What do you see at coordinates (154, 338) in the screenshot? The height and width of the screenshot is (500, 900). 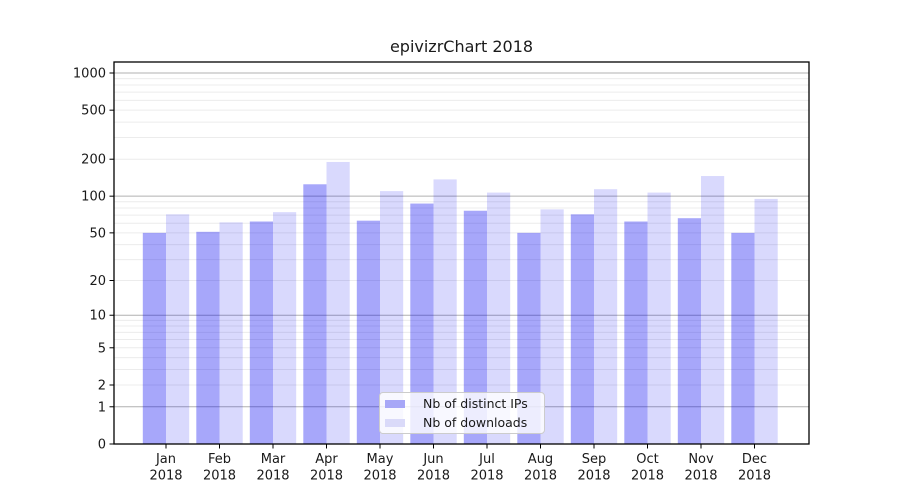 I see `bar-distinct-ips-jan` at bounding box center [154, 338].